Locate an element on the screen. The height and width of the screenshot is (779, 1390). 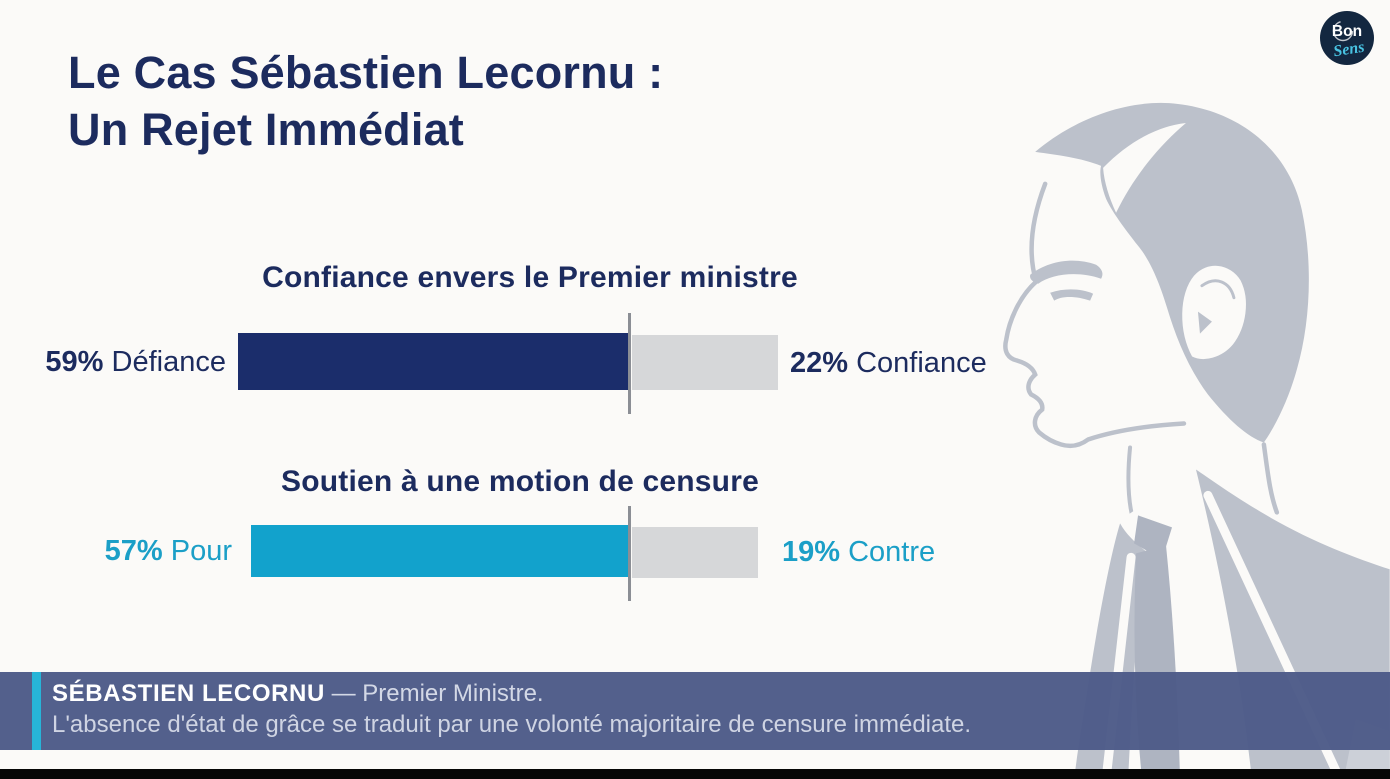
silhouette-hairline-notch is located at coordinates (1144, 167).